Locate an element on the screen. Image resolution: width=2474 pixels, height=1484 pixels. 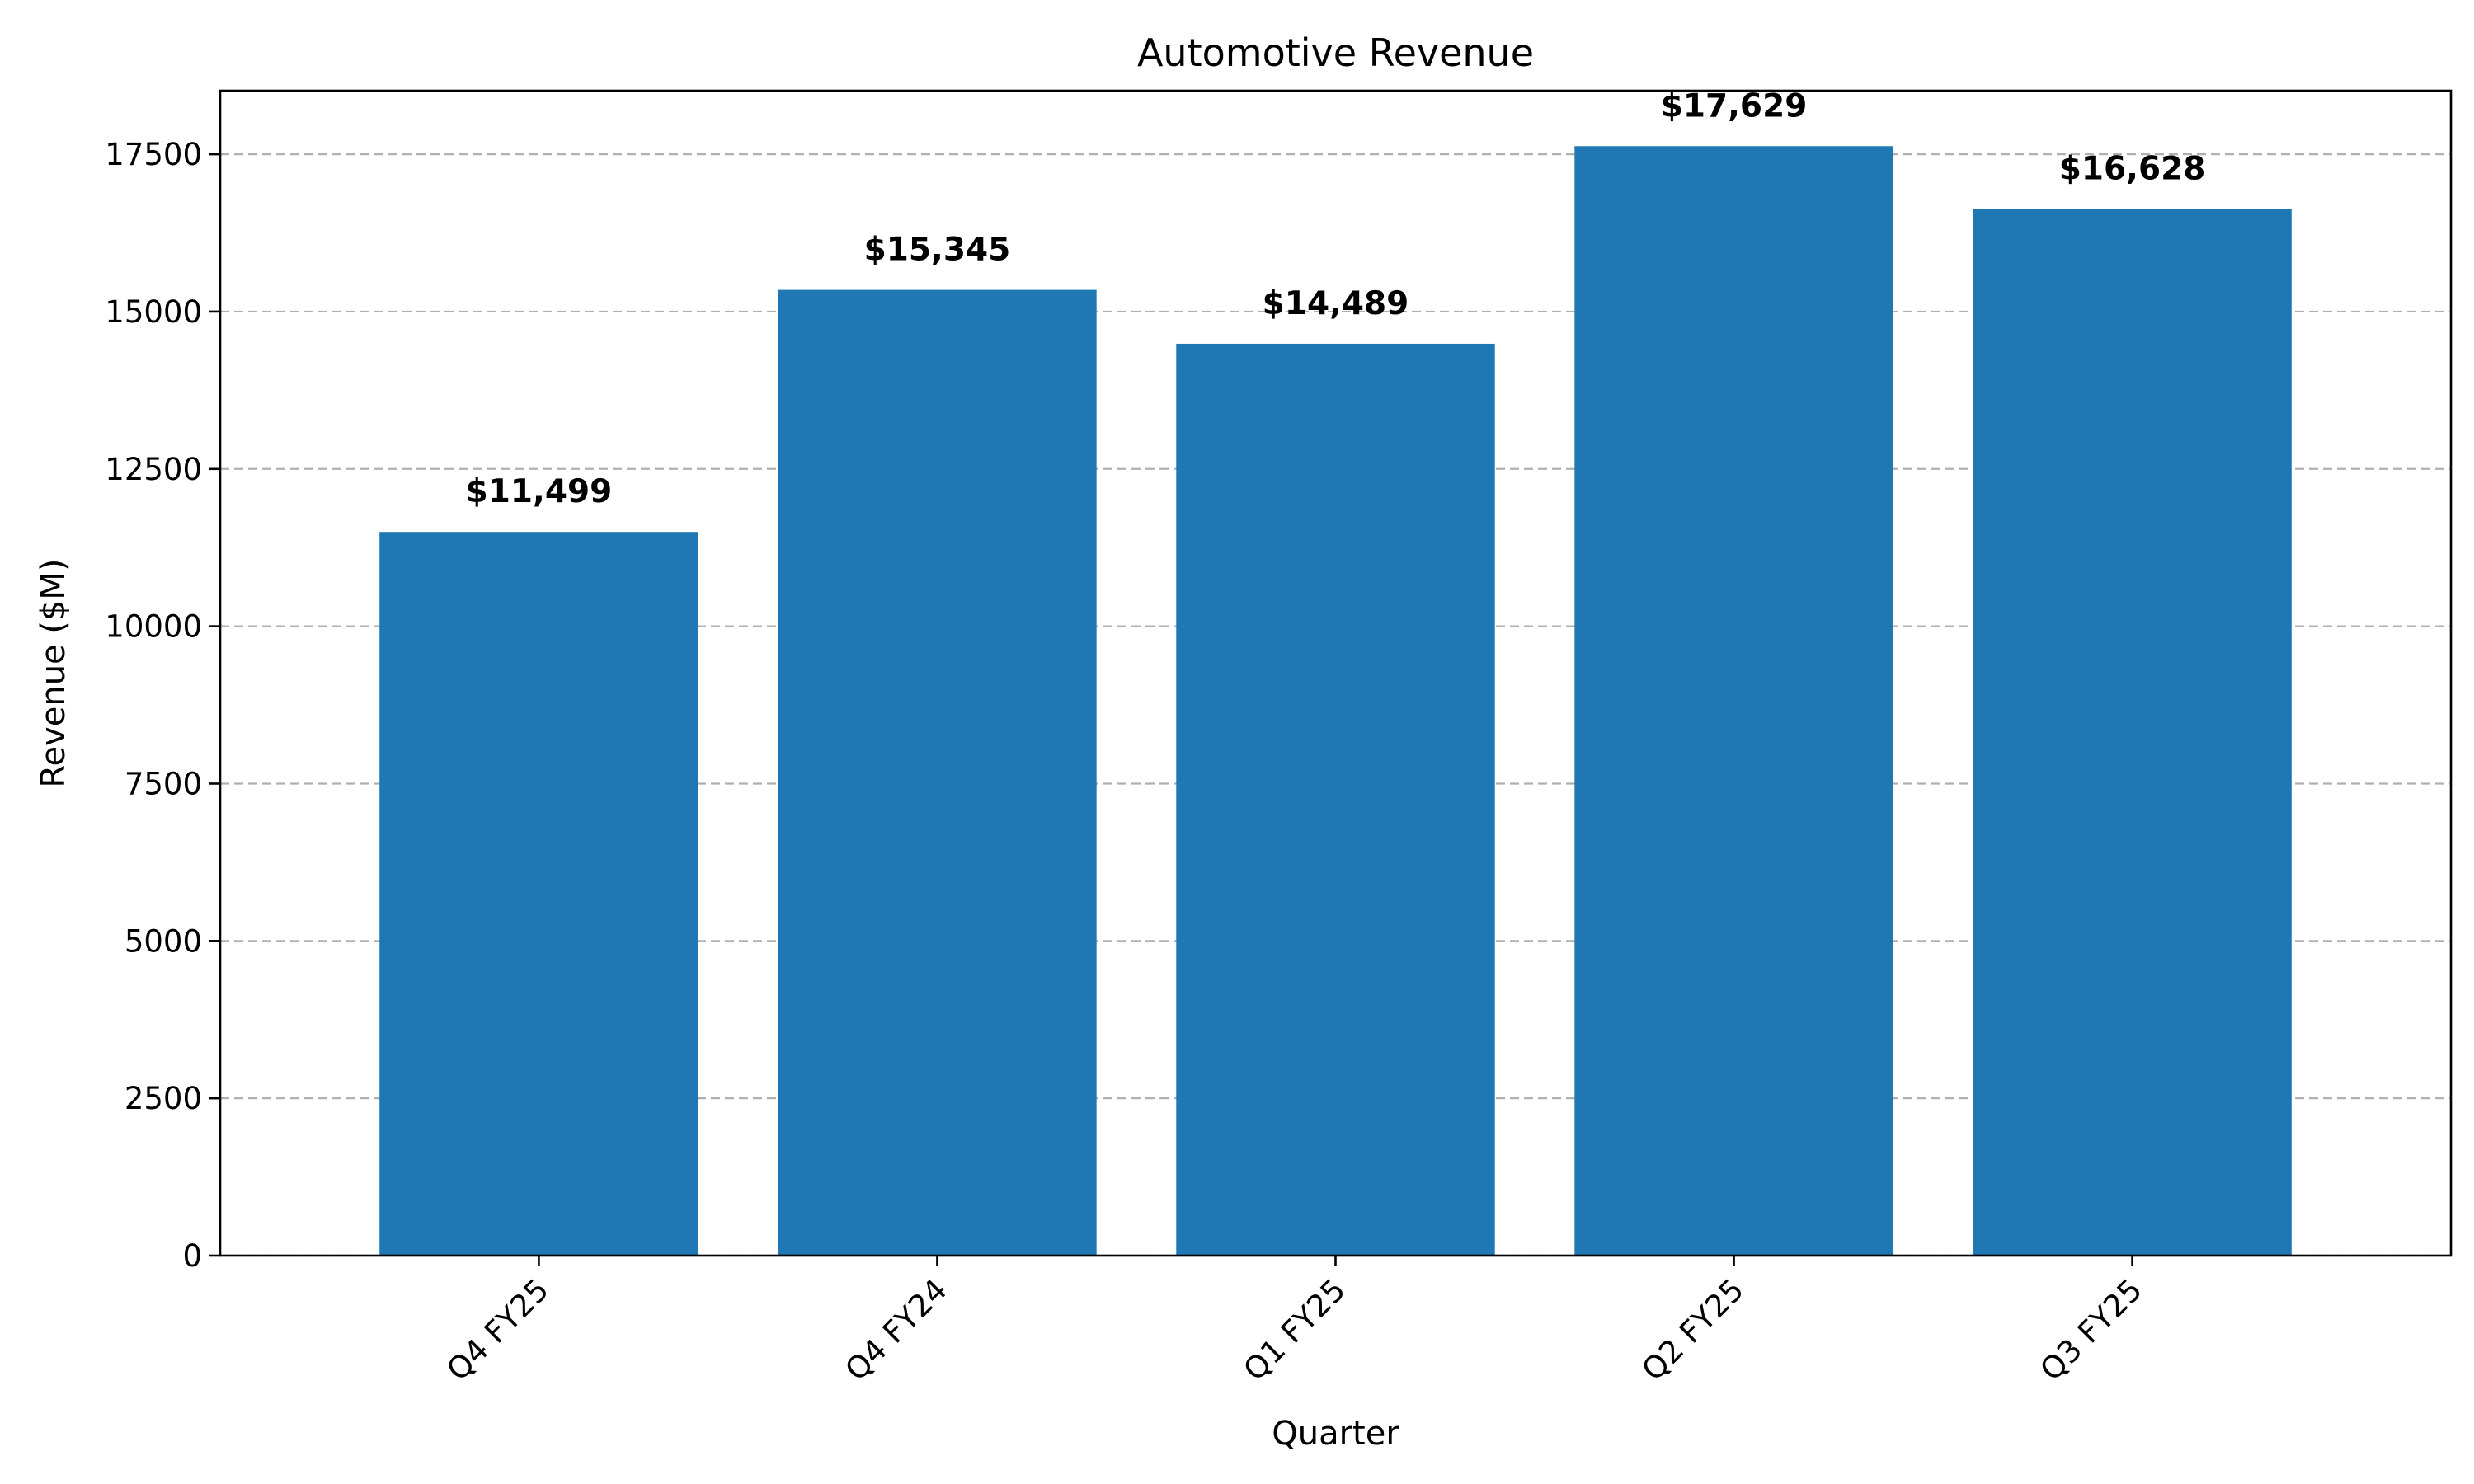
bar-value-label: $16,628 is located at coordinates (2132, 169).